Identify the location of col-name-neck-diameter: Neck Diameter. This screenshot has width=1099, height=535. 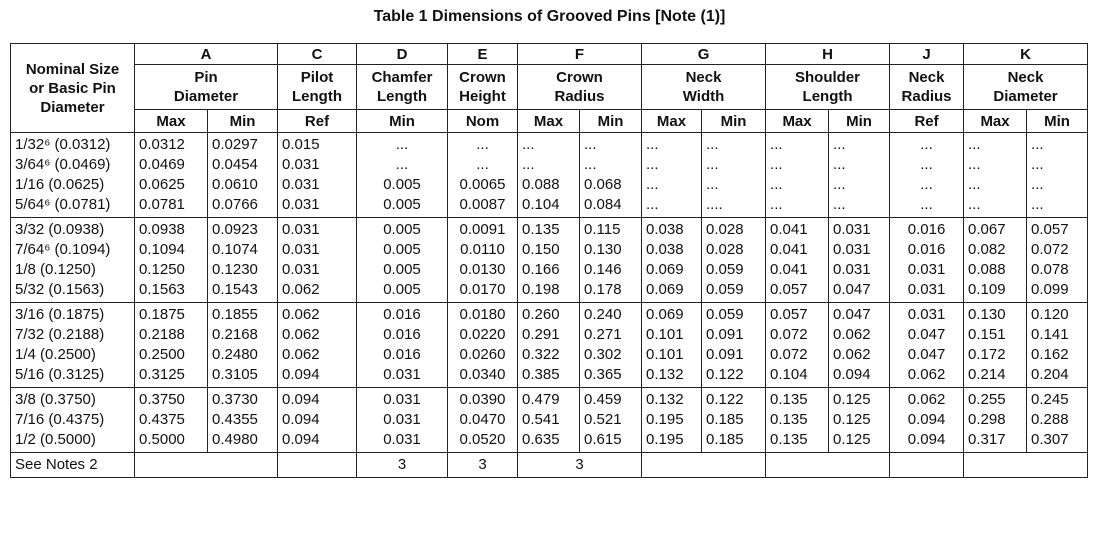
(1026, 87).